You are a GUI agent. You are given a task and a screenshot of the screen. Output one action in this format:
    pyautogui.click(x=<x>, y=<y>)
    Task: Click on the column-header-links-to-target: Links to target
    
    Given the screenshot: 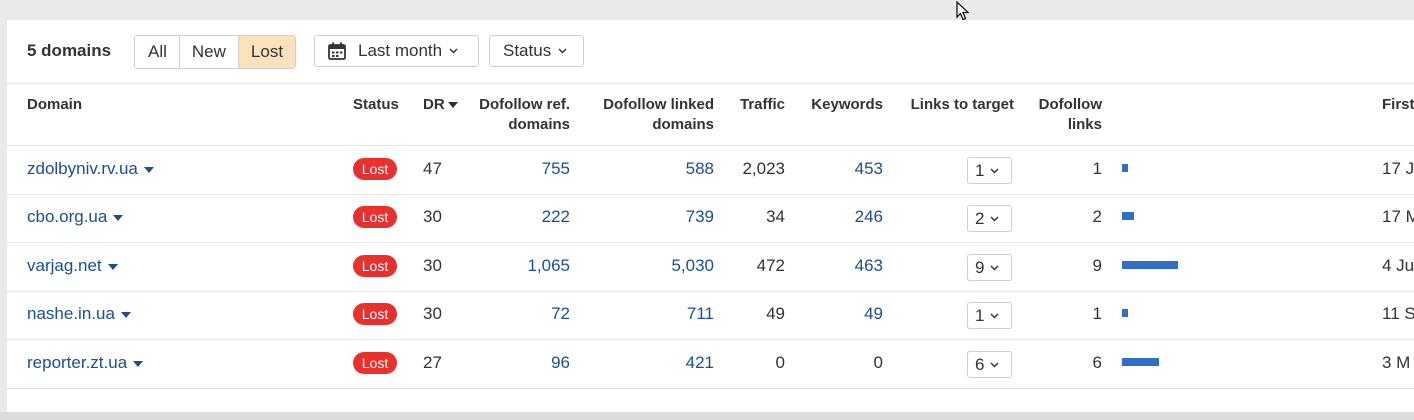 What is the action you would take?
    pyautogui.click(x=962, y=104)
    